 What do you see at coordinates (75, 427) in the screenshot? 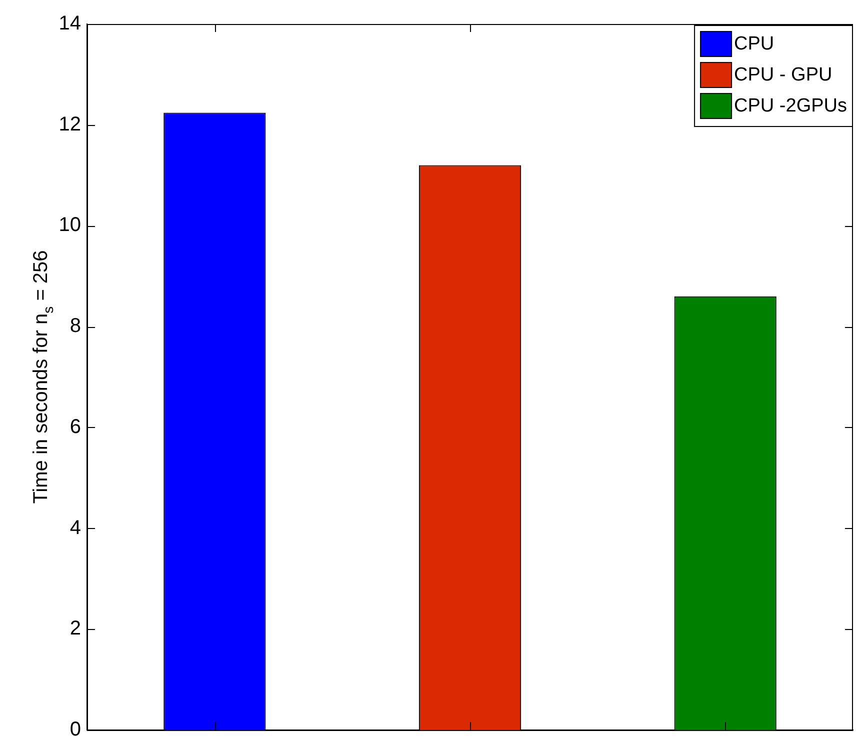
I see `y-tick-label: 6` at bounding box center [75, 427].